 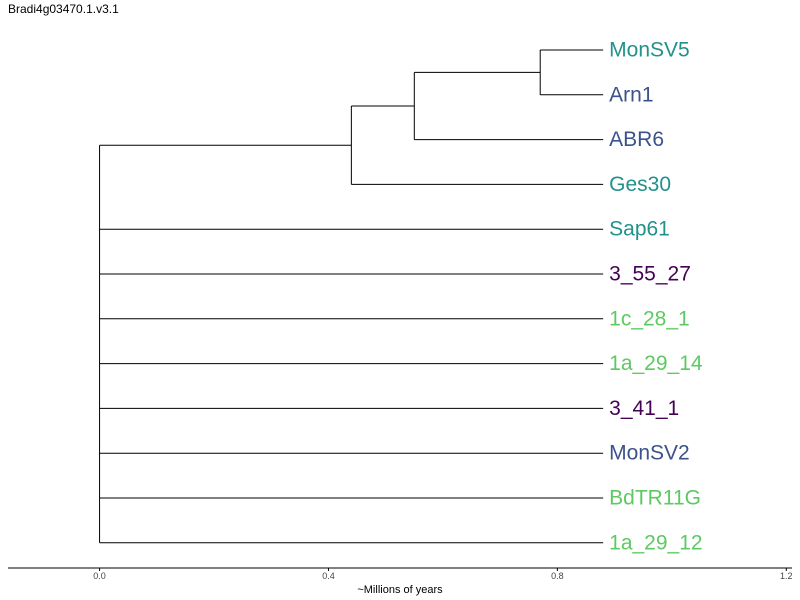 What do you see at coordinates (99, 576) in the screenshot?
I see `x-tick-label: 0.0` at bounding box center [99, 576].